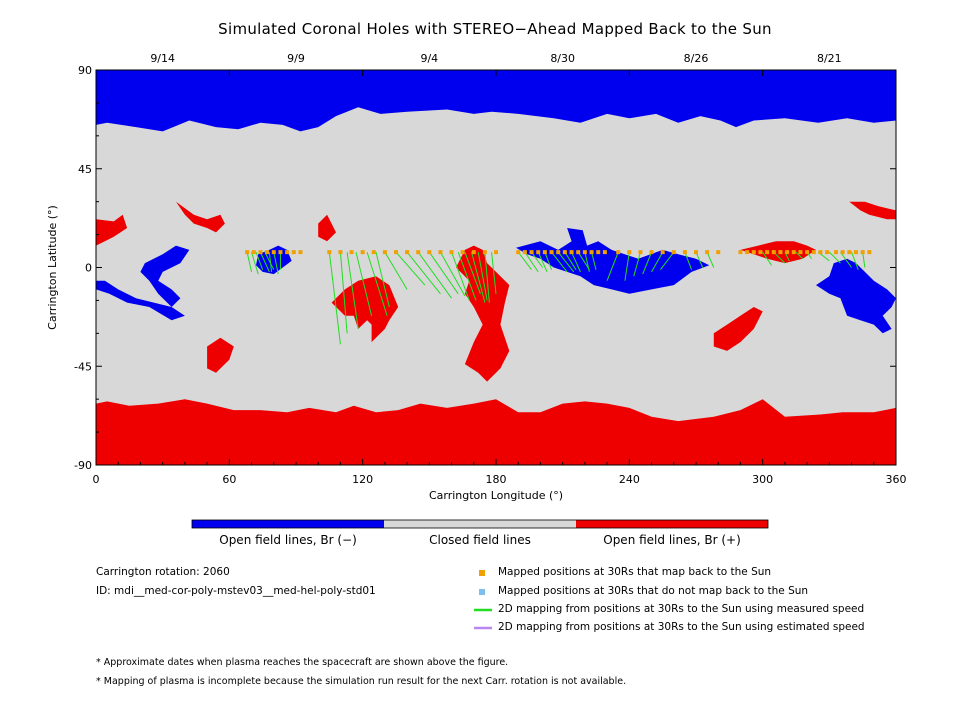 The width and height of the screenshot is (960, 720). What do you see at coordinates (83, 465) in the screenshot?
I see `y-tick-label: -90` at bounding box center [83, 465].